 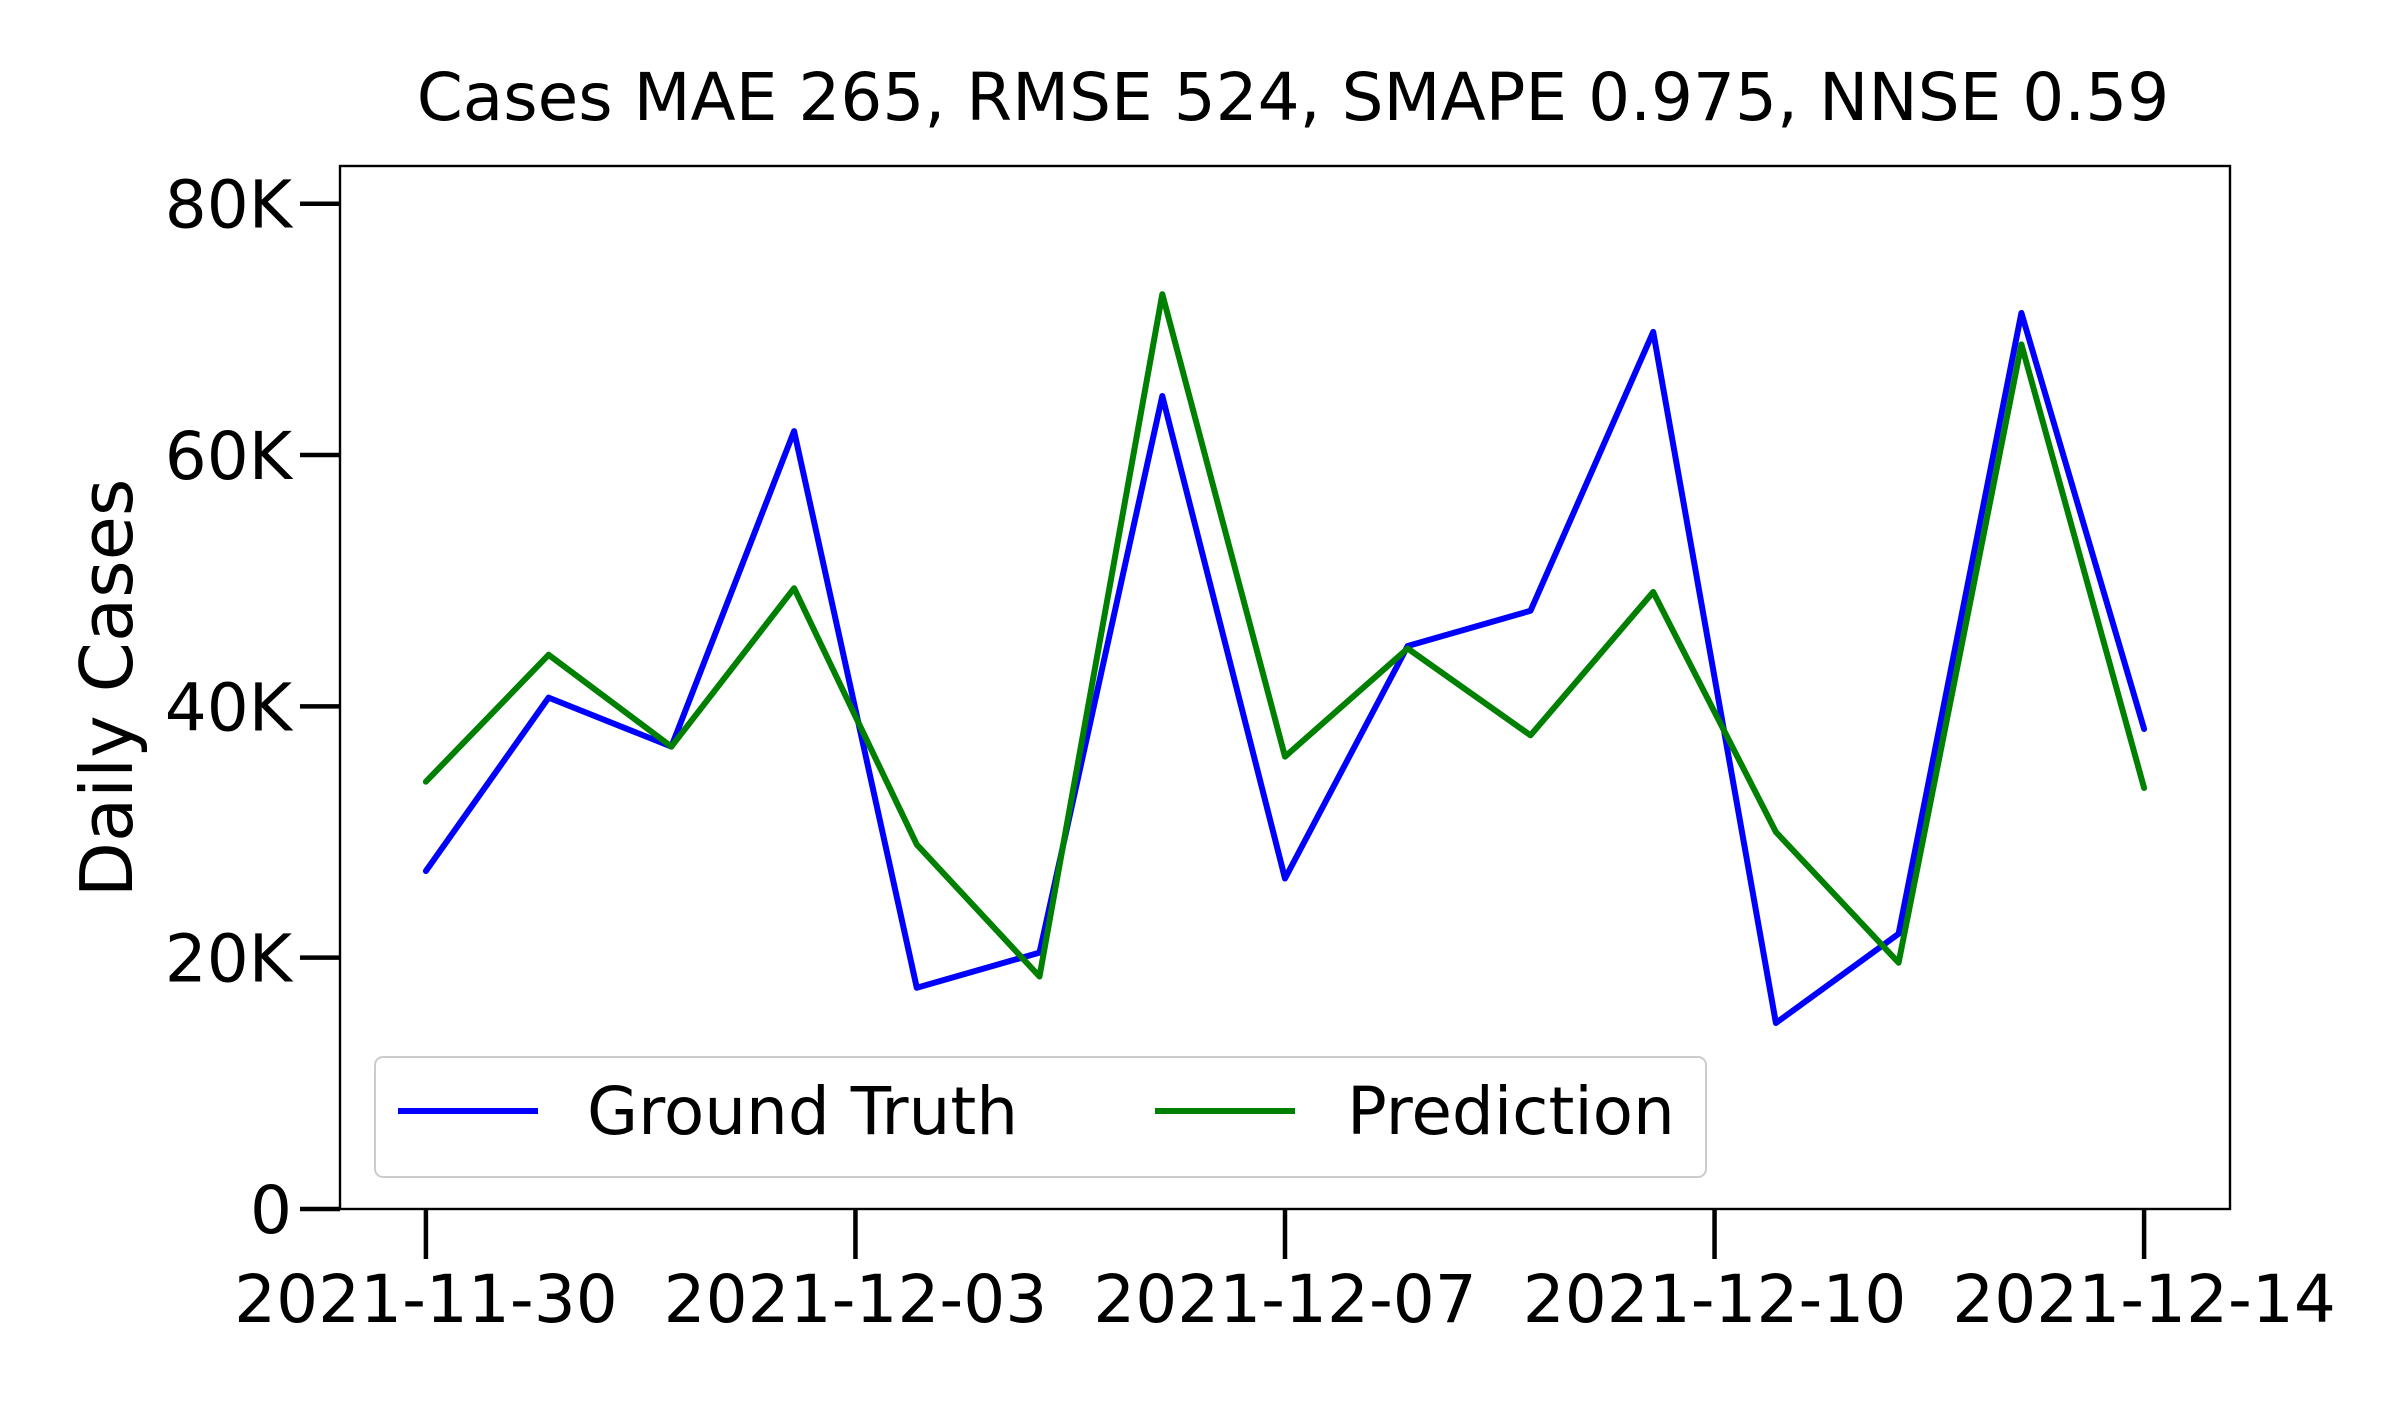 I want to click on legend-label-ground-truth: Ground Truth, so click(x=802, y=1111).